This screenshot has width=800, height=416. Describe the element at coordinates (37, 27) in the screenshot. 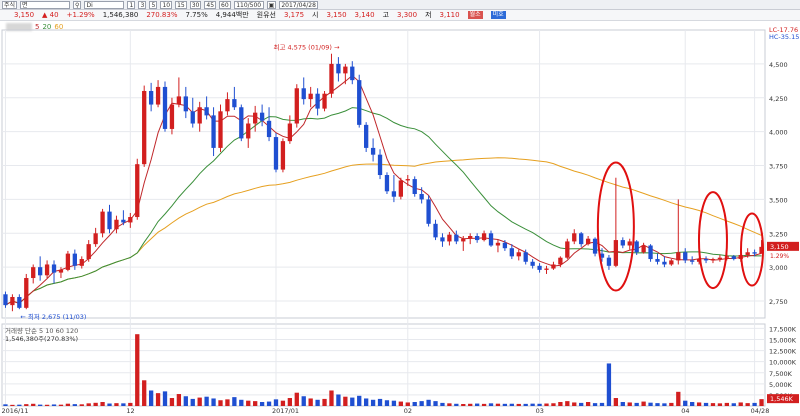

I see `legend-ma5: 5` at that location.